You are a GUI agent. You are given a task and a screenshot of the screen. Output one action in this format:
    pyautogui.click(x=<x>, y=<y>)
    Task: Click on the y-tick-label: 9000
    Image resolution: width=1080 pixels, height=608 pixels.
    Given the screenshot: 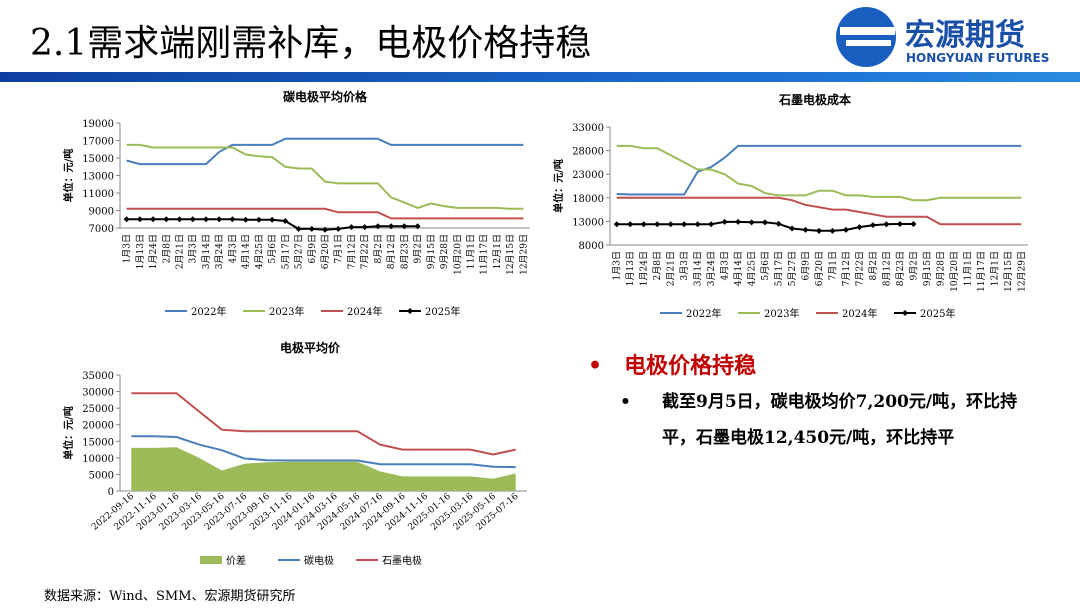 What is the action you would take?
    pyautogui.click(x=101, y=212)
    